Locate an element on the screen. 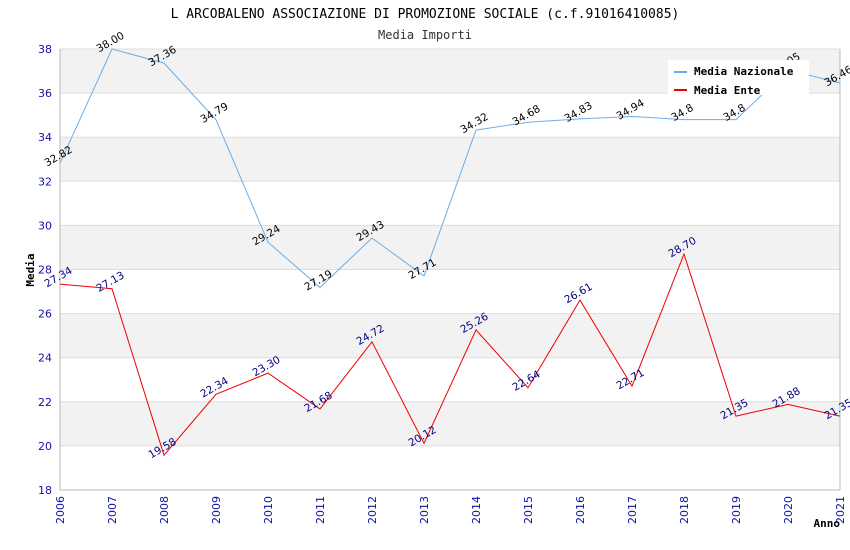  y-tick-label: 38 is located at coordinates (45, 49).